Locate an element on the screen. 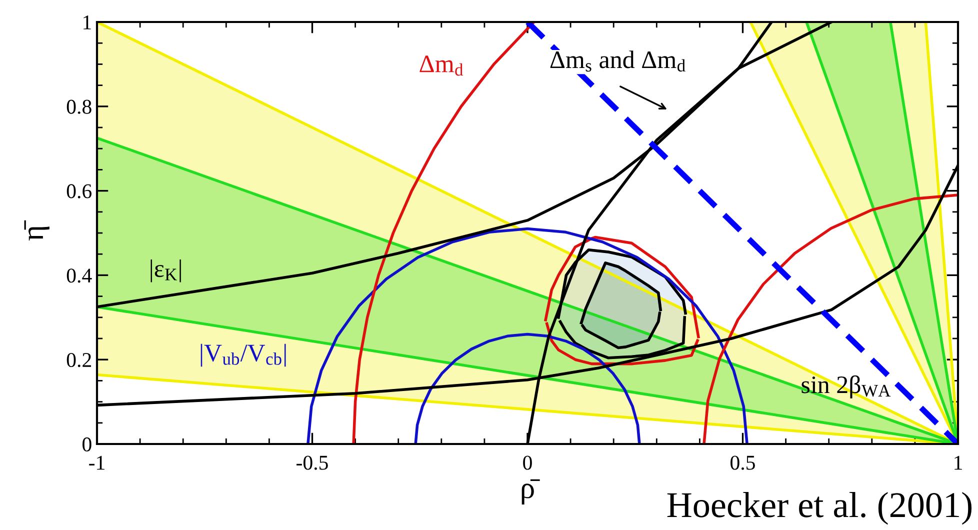  text: Hoecker et al. (2001) is located at coordinates (819, 508).